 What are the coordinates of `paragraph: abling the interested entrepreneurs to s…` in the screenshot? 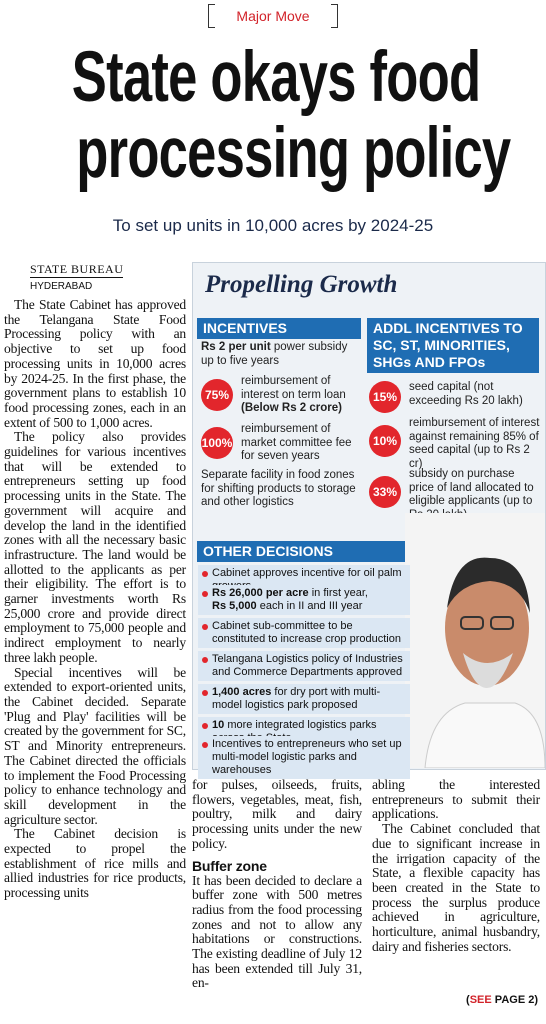 It's located at (456, 799).